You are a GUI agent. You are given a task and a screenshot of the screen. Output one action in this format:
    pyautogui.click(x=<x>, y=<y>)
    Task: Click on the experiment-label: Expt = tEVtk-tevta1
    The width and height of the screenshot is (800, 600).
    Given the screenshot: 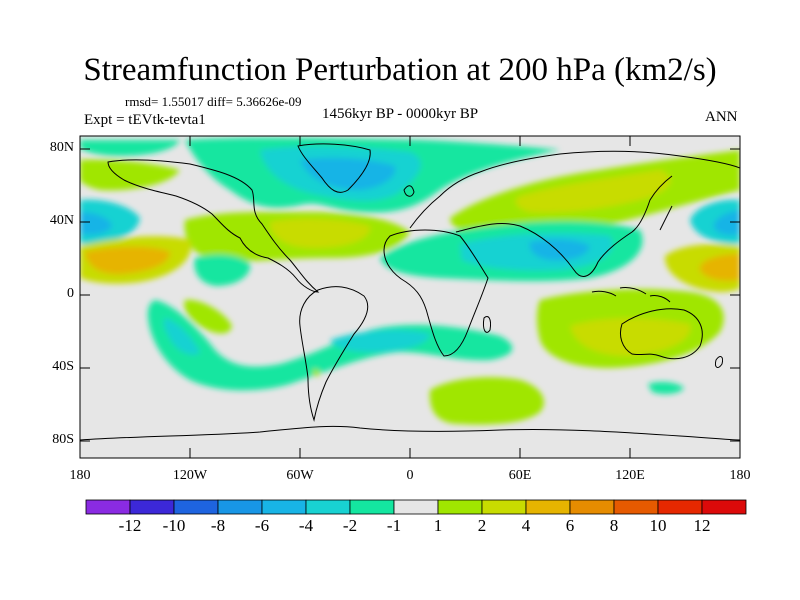 What is the action you would take?
    pyautogui.click(x=145, y=120)
    